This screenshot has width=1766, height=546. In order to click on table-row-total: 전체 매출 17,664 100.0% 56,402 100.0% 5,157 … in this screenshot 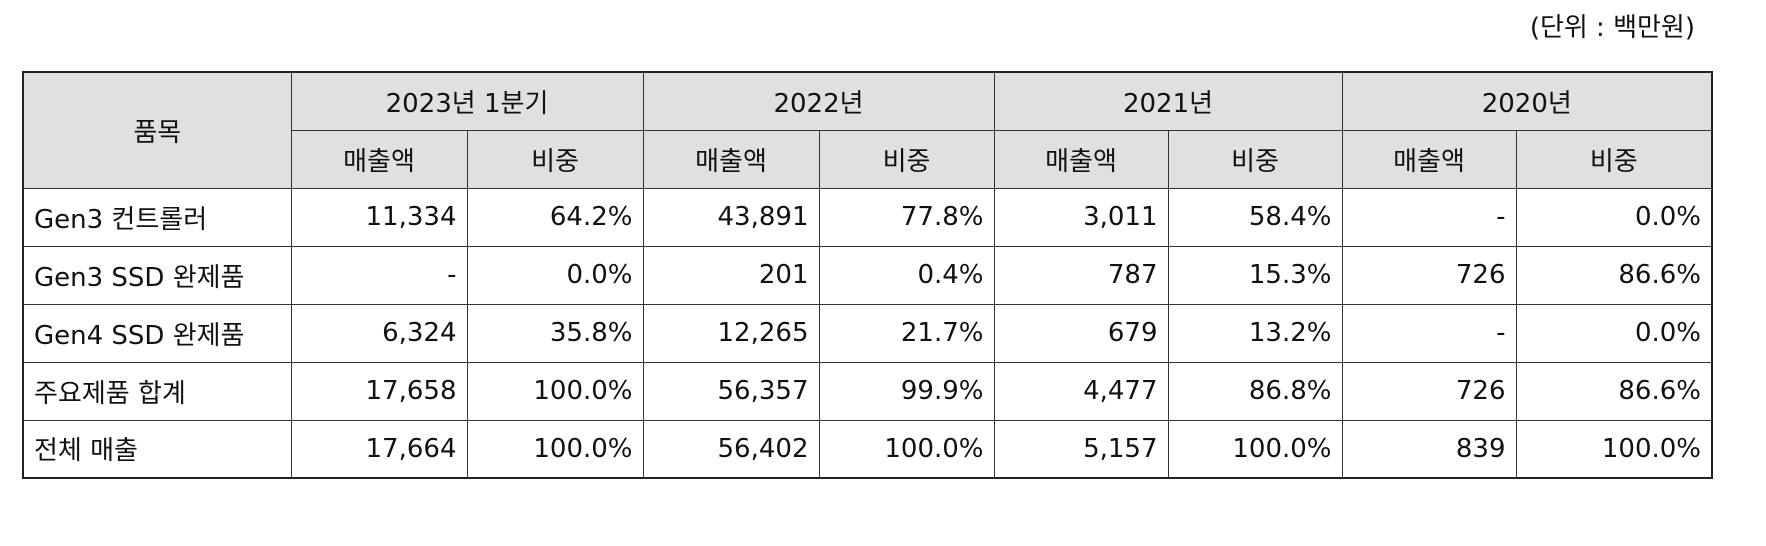, I will do `click(867, 449)`.